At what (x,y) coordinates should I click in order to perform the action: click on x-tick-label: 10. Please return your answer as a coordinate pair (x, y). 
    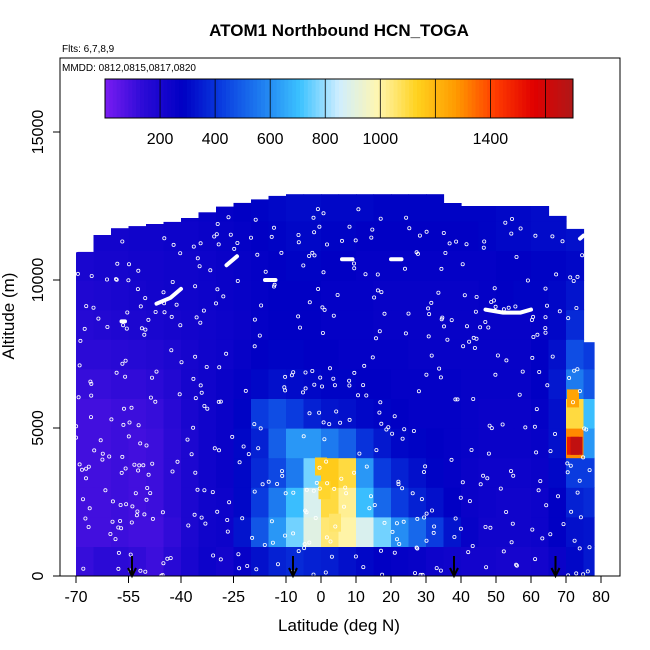
    Looking at the image, I should click on (356, 597).